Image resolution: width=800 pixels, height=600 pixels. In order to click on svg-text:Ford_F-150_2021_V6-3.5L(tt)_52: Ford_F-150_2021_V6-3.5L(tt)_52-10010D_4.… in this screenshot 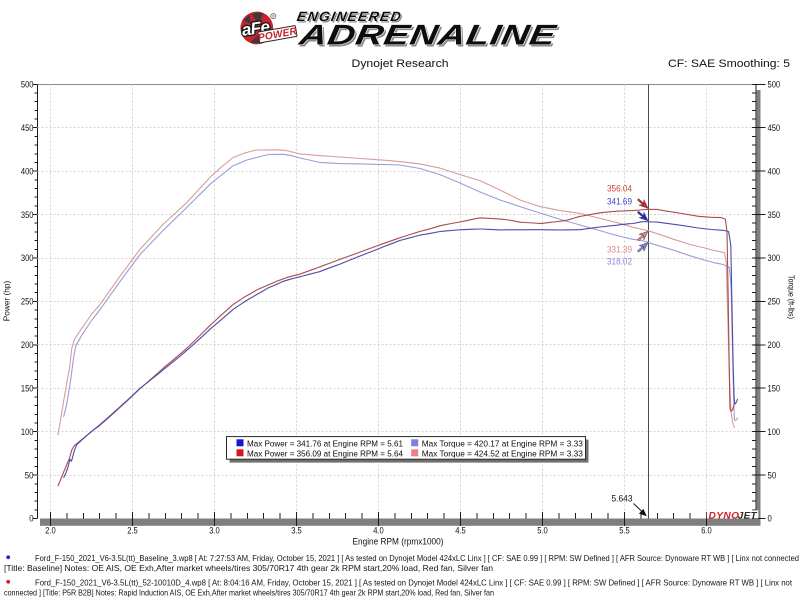, I will do `click(414, 582)`.